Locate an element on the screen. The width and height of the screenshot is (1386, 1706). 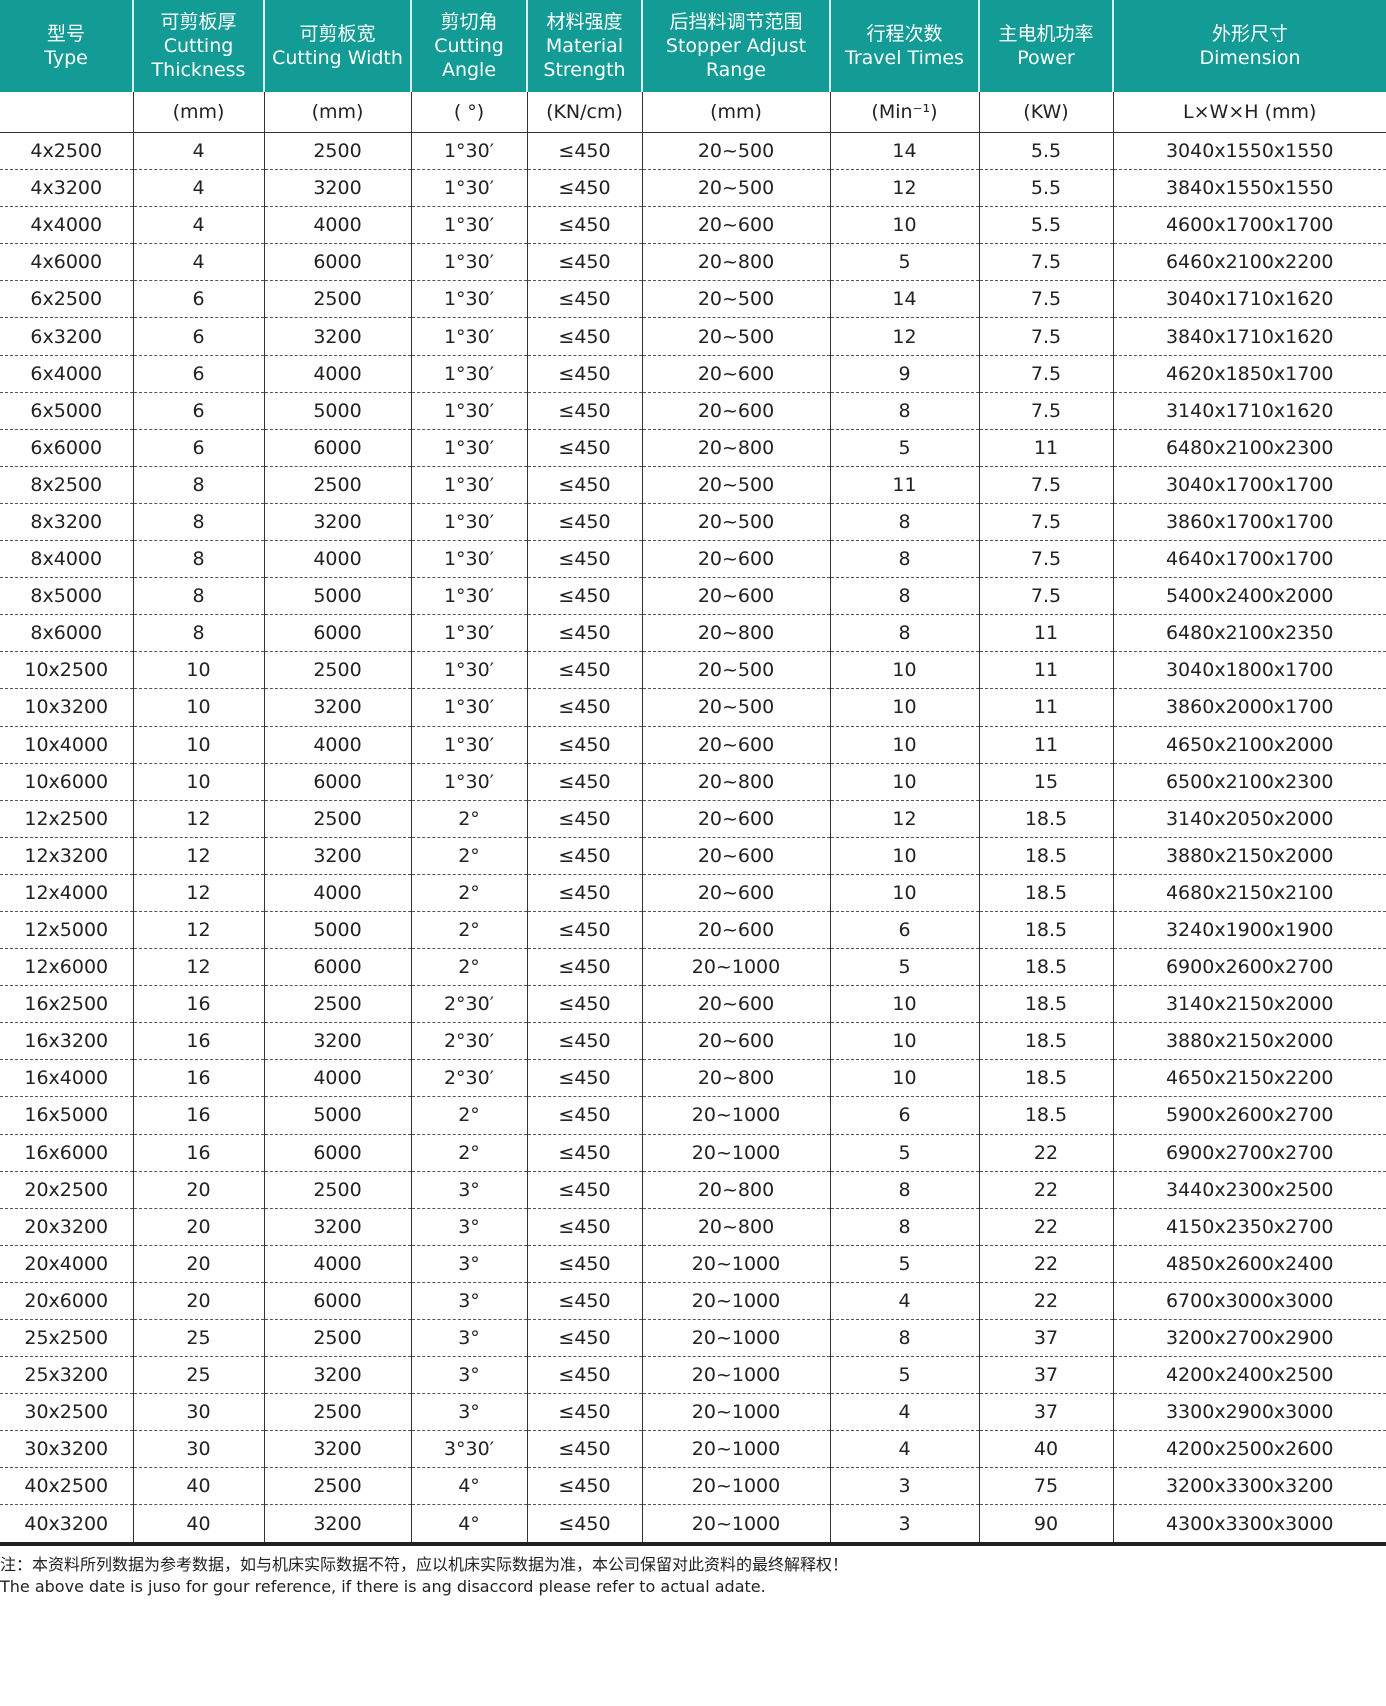
table-cell: 6000 is located at coordinates (338, 633).